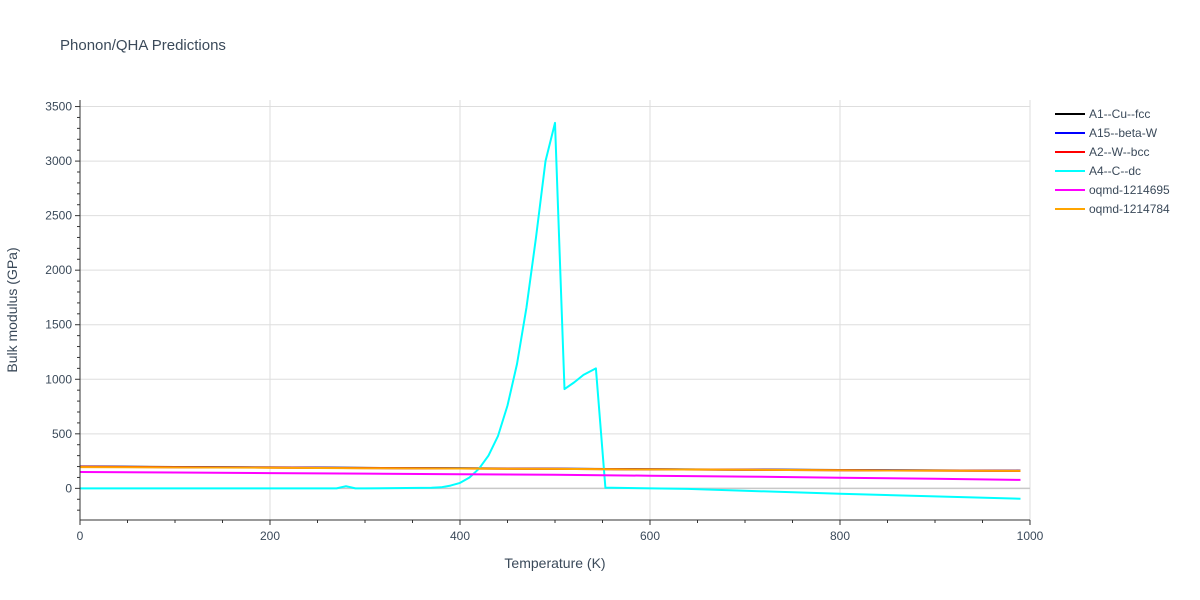 Image resolution: width=1200 pixels, height=600 pixels. I want to click on chart-title: Phonon/QHA Predictions, so click(143, 45).